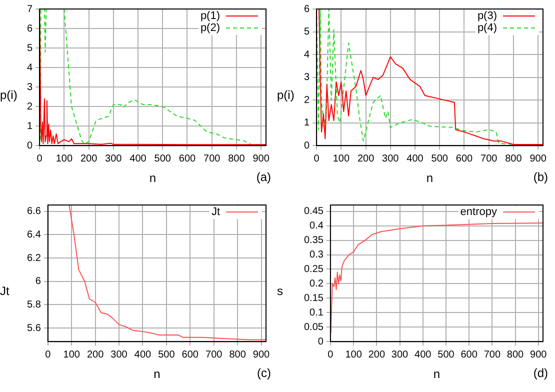 This screenshot has height=392, width=555. Describe the element at coordinates (5, 291) in the screenshot. I see `y-axis-title: Jt` at that location.